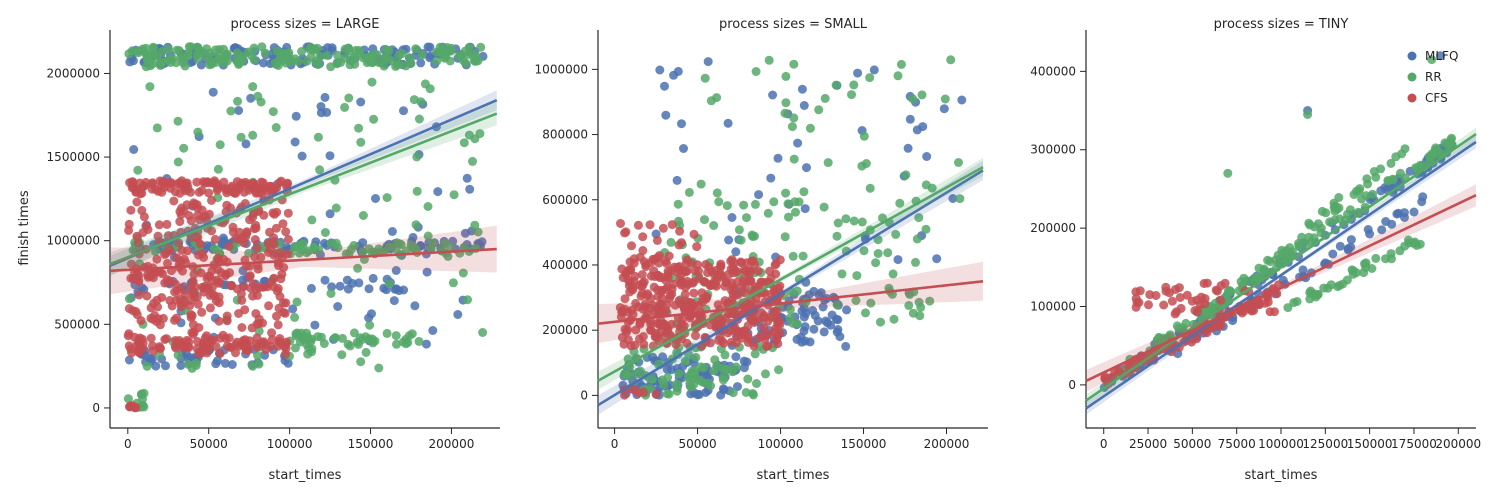  Describe the element at coordinates (303, 189) in the screenshot. I see `regression-line-rr` at that location.